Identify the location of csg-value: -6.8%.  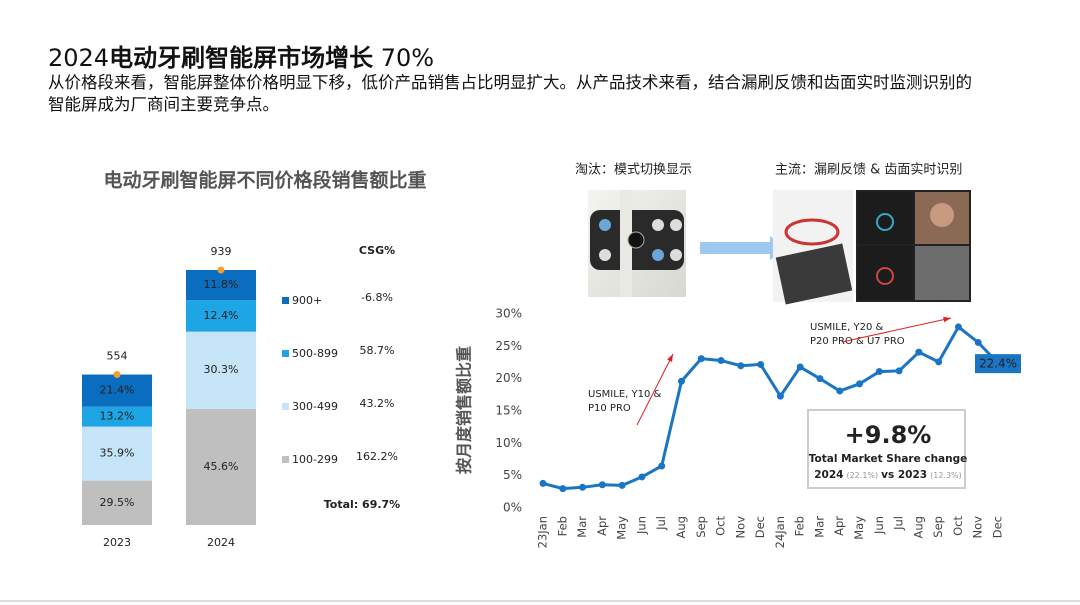
(377, 297).